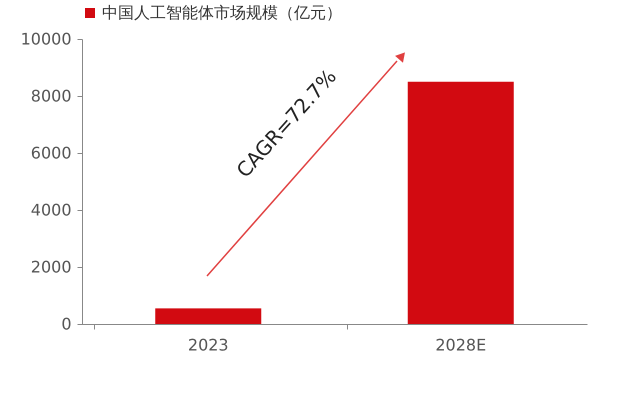 The height and width of the screenshot is (408, 617). I want to click on legend-label: 中国人工智能体市场规模（亿元）, so click(222, 12).